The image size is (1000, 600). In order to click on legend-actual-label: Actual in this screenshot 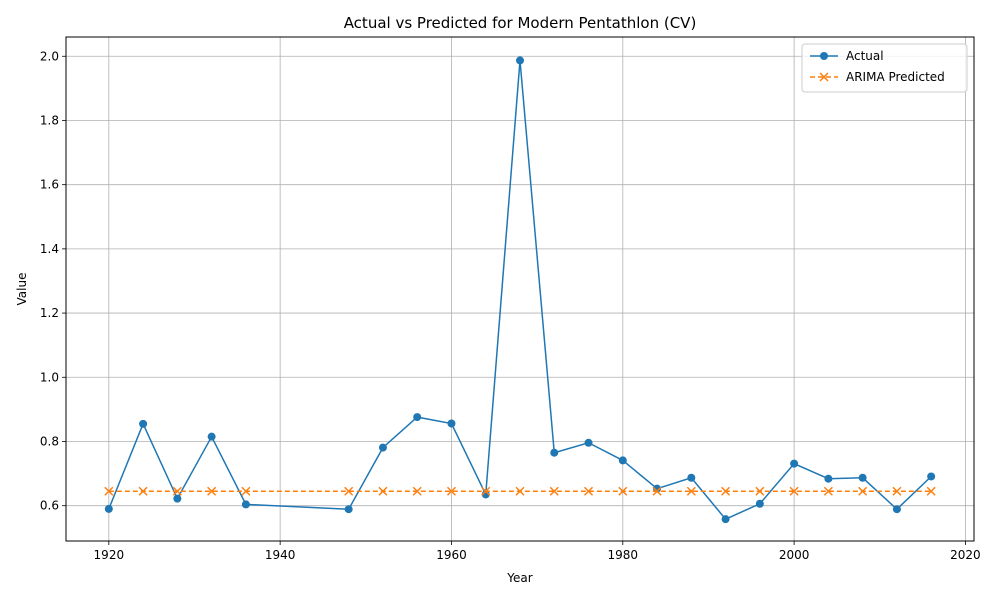, I will do `click(865, 56)`.